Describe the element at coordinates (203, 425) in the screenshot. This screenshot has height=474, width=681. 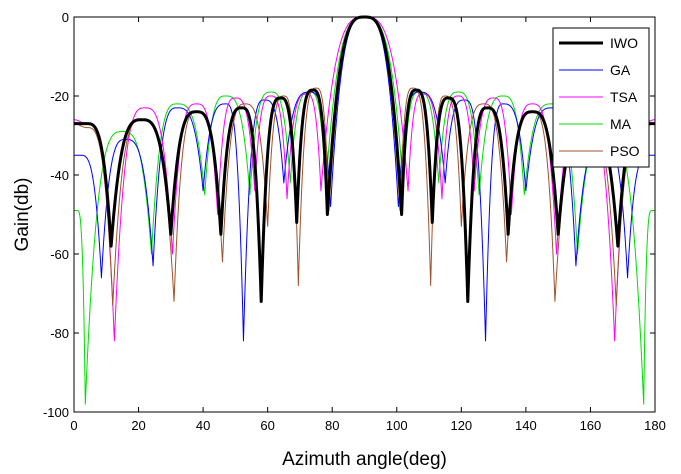
I see `x-tick-label: 40` at that location.